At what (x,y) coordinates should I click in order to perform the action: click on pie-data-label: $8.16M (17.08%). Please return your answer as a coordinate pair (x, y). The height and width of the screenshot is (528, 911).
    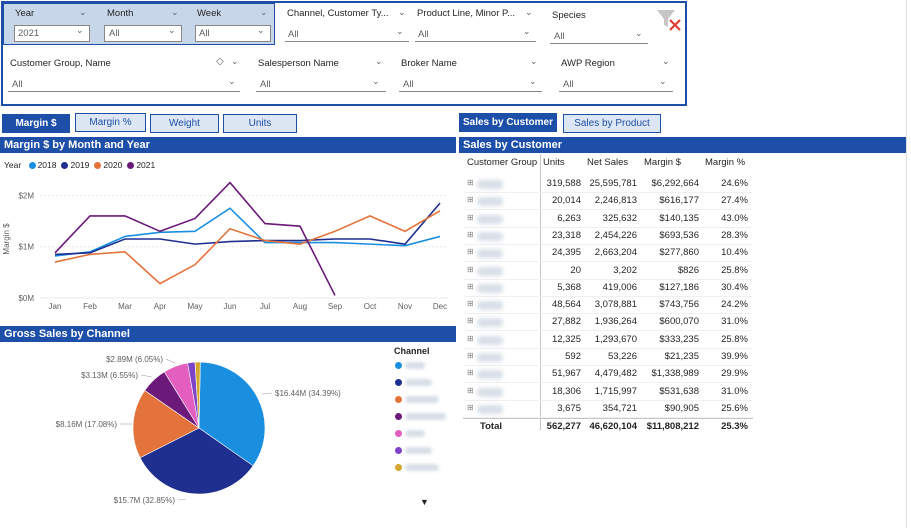
    Looking at the image, I should click on (87, 424).